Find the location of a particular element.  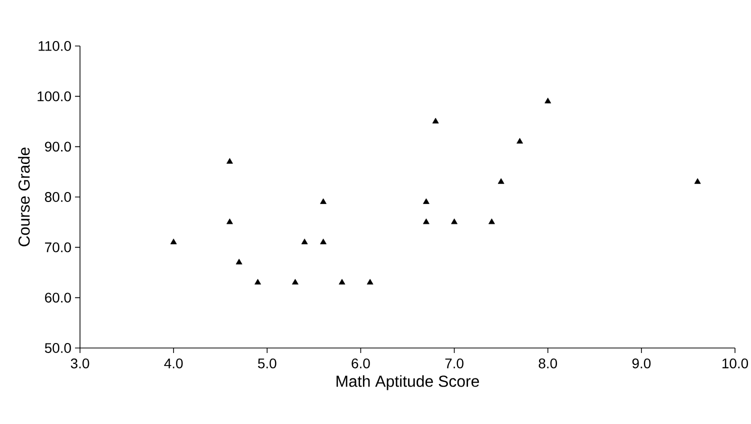

y-tick-label: 60.0 is located at coordinates (58, 297).